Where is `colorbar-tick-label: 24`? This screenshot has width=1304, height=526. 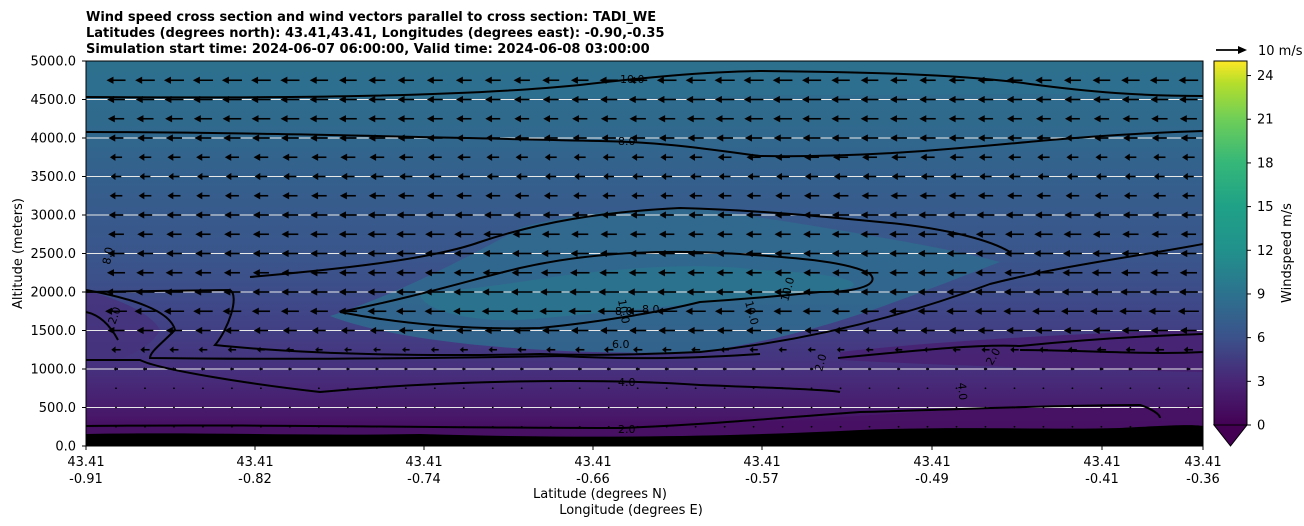 colorbar-tick-label: 24 is located at coordinates (1265, 76).